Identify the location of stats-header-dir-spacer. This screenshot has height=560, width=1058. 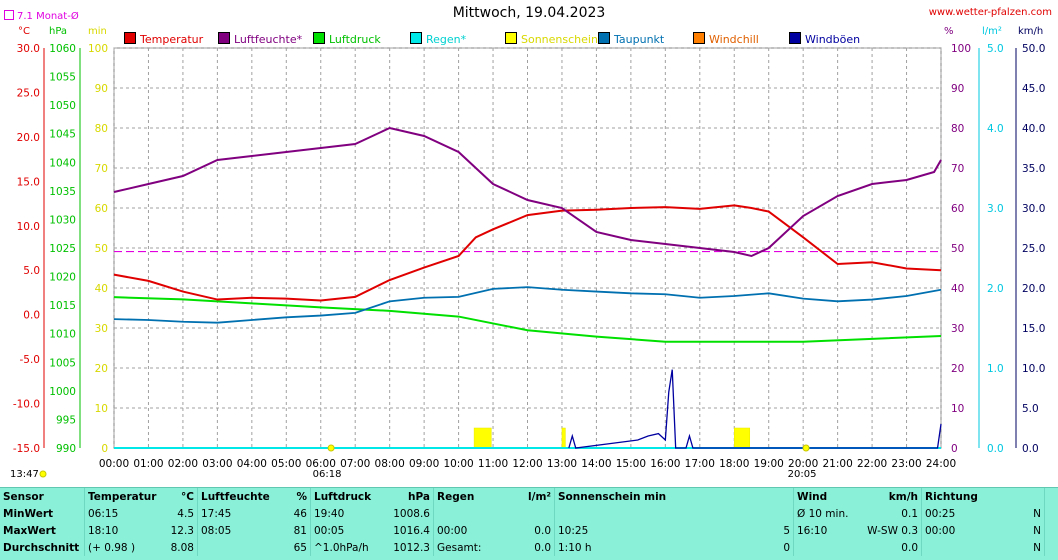
(1016, 496).